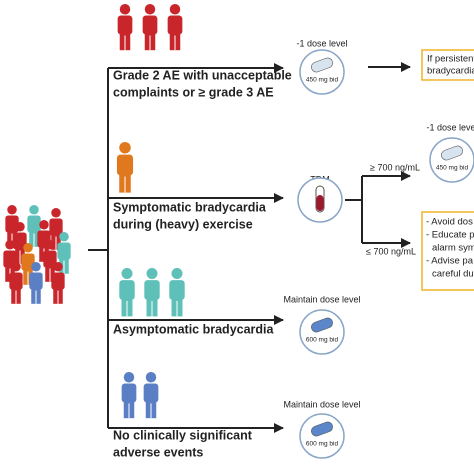 The width and height of the screenshot is (474, 474). What do you see at coordinates (453, 274) in the screenshot?
I see `note: careful dur` at bounding box center [453, 274].